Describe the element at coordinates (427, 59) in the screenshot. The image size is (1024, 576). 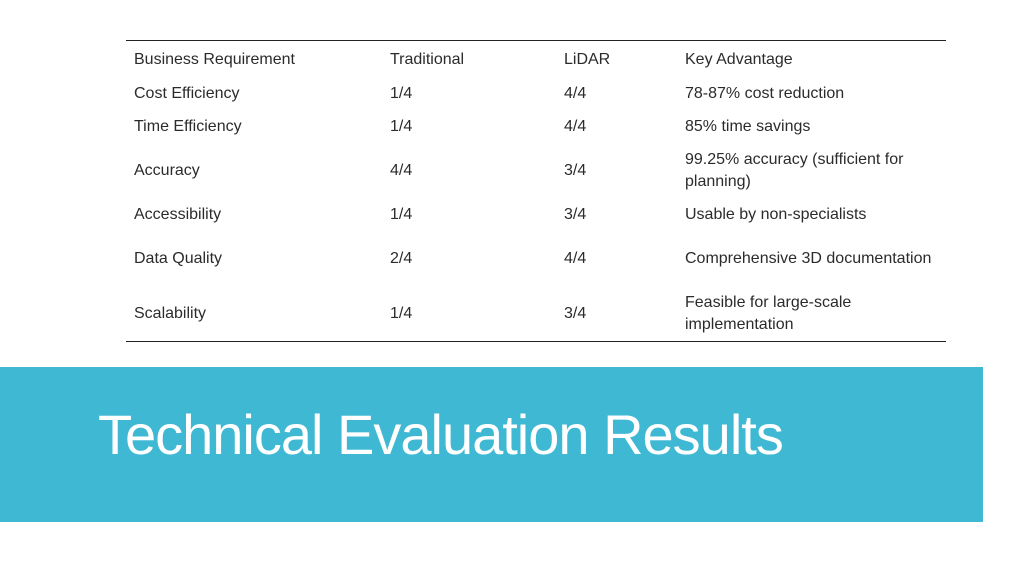
I see `header-traditional: Traditional` at that location.